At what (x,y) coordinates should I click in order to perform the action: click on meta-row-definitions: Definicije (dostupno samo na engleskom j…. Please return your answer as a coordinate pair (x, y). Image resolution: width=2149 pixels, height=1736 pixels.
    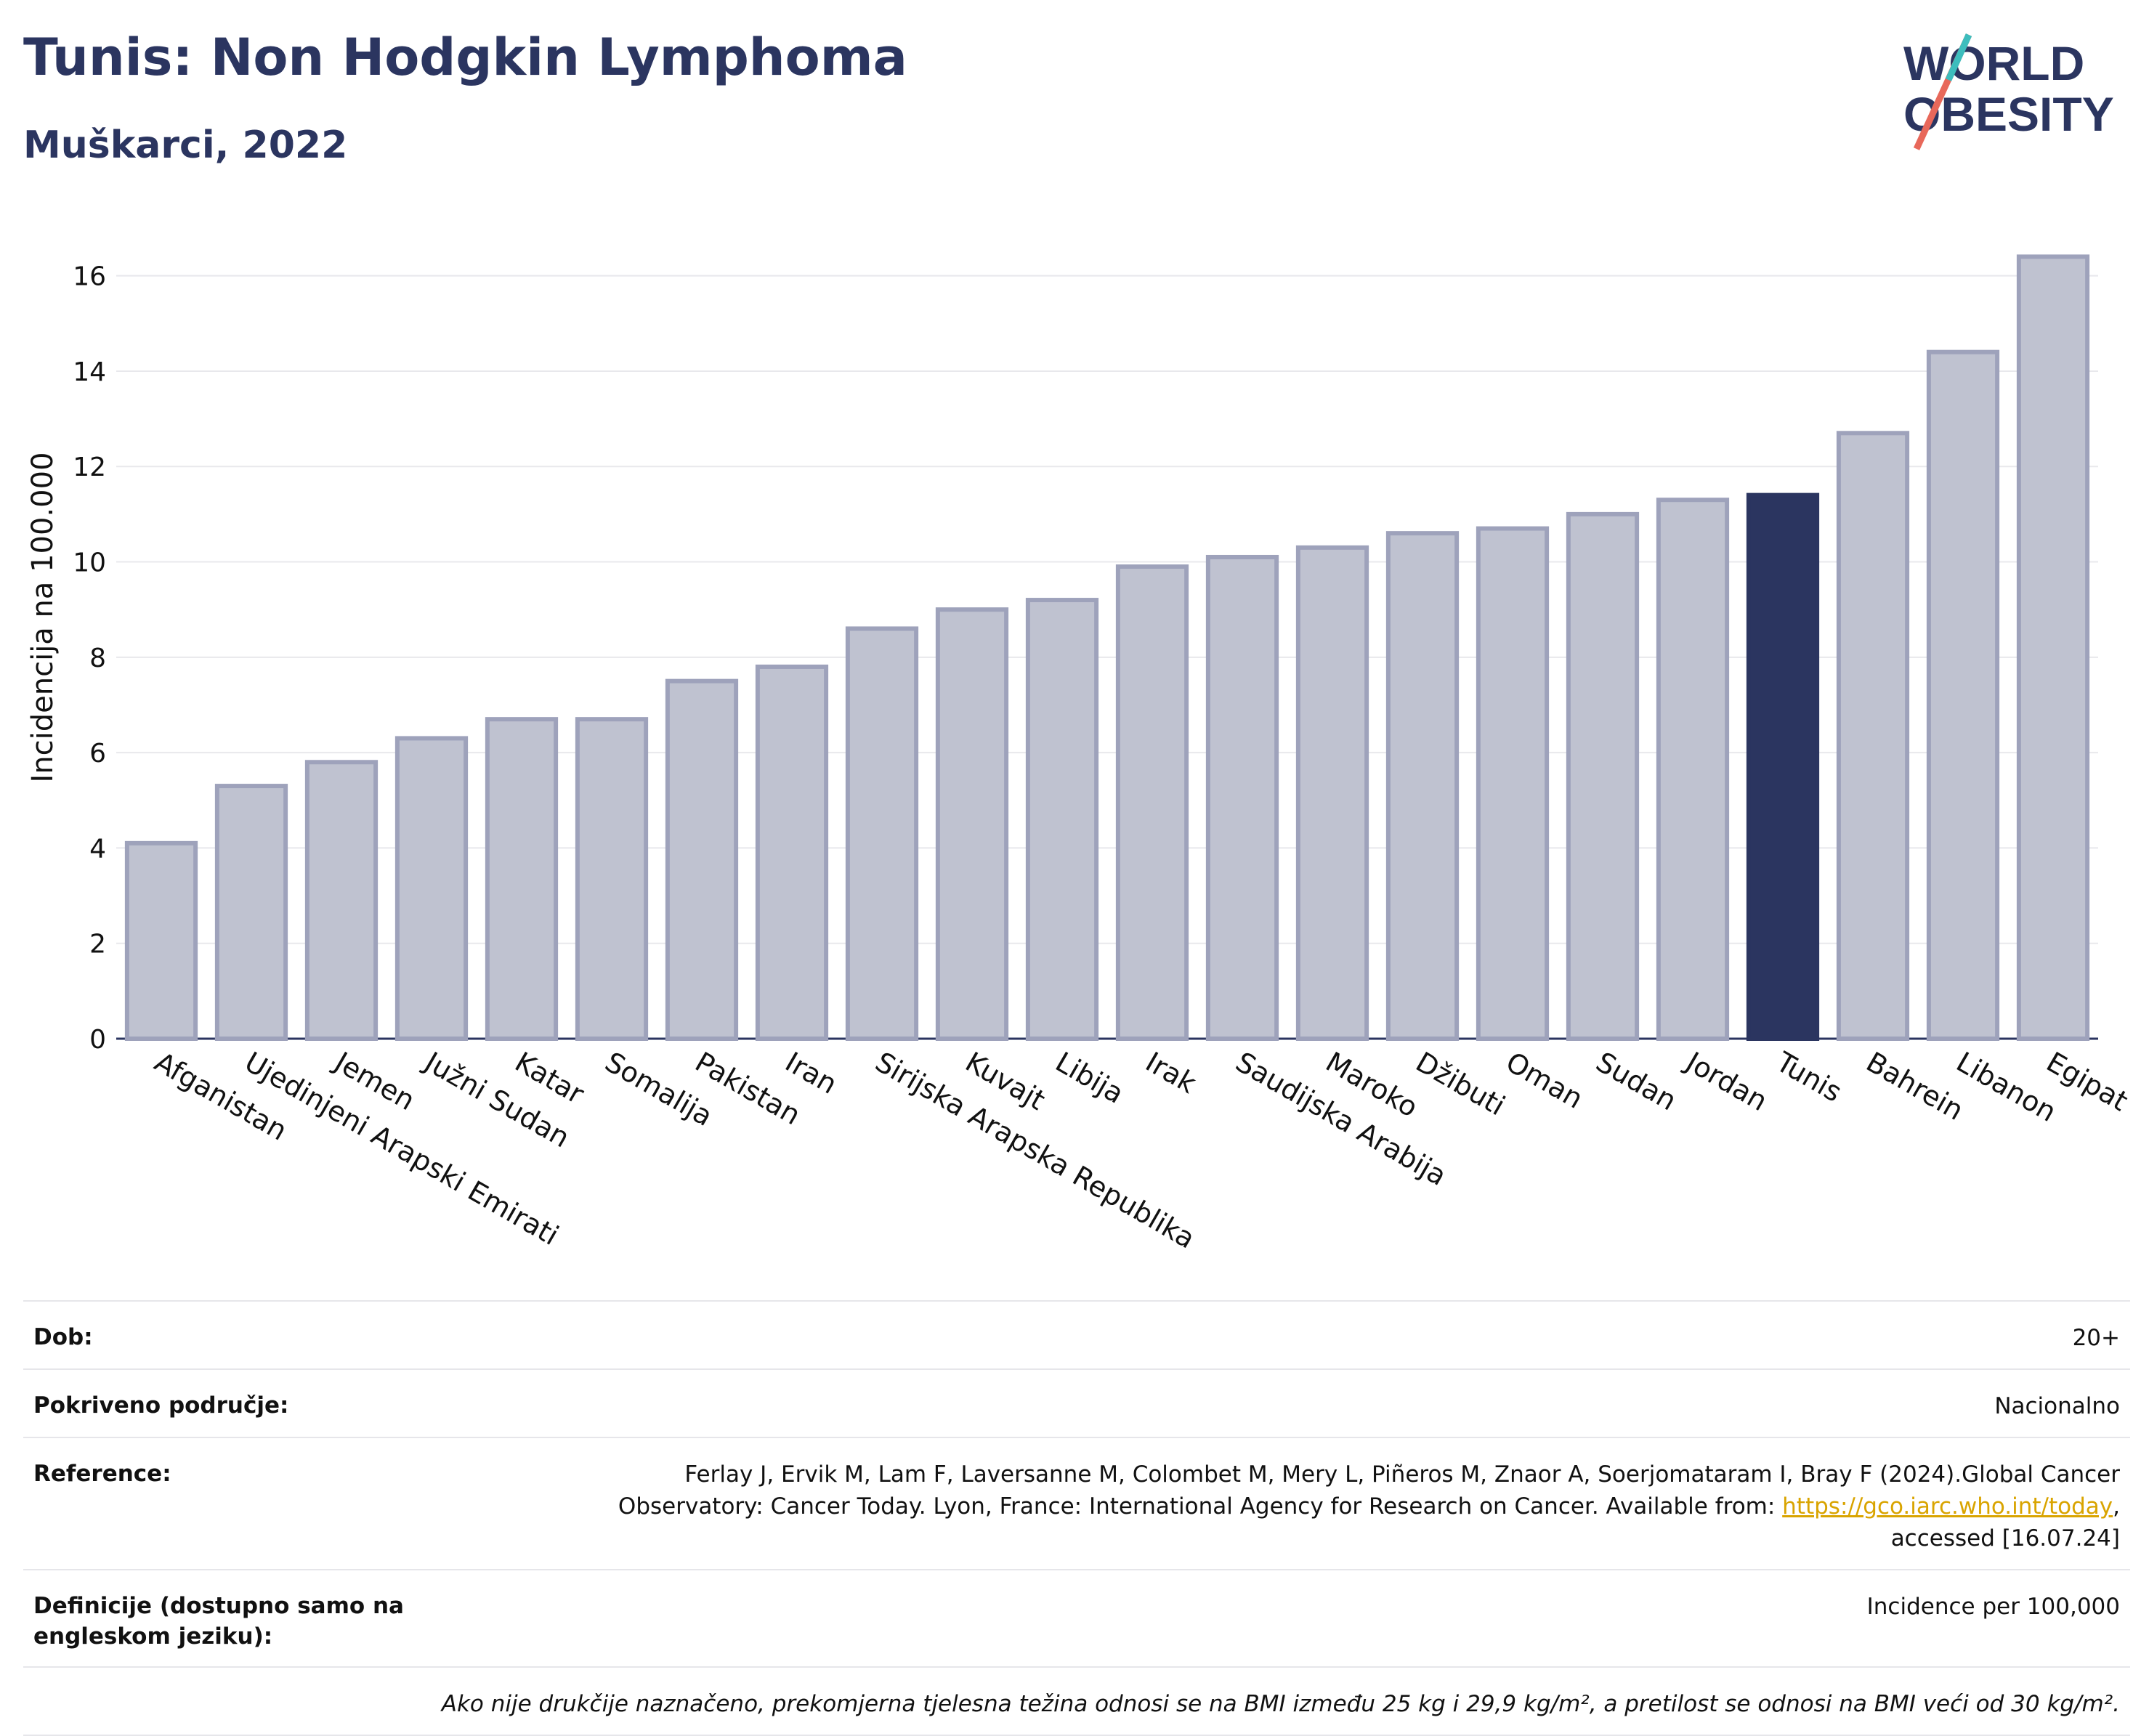
    Looking at the image, I should click on (1076, 1617).